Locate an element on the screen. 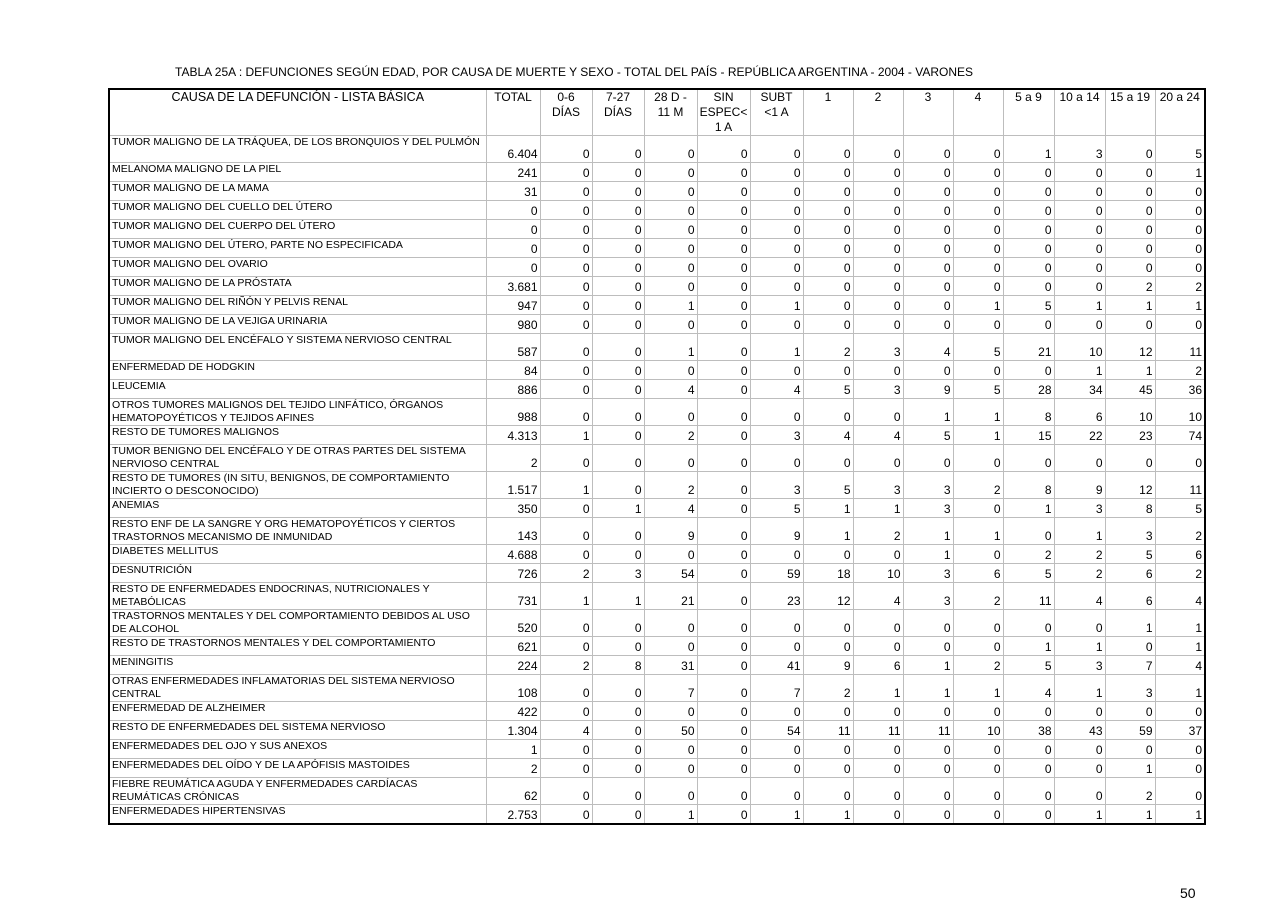 The height and width of the screenshot is (905, 1280). column-header: 28 D - 11 M is located at coordinates (670, 112).